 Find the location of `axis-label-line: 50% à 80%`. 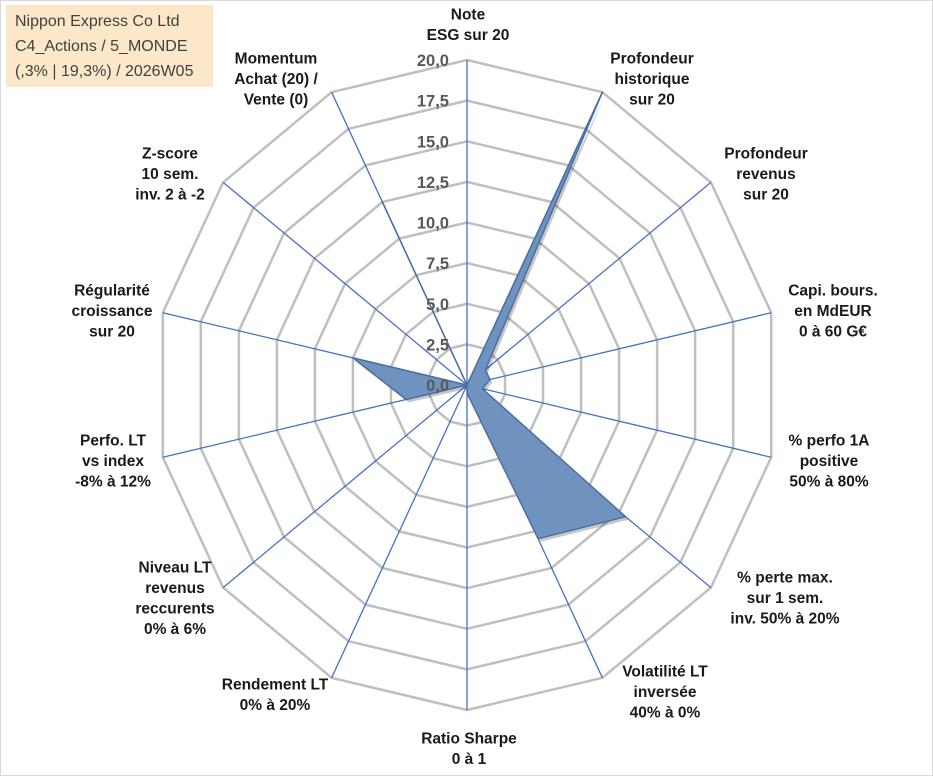

axis-label-line: 50% à 80% is located at coordinates (828, 482).